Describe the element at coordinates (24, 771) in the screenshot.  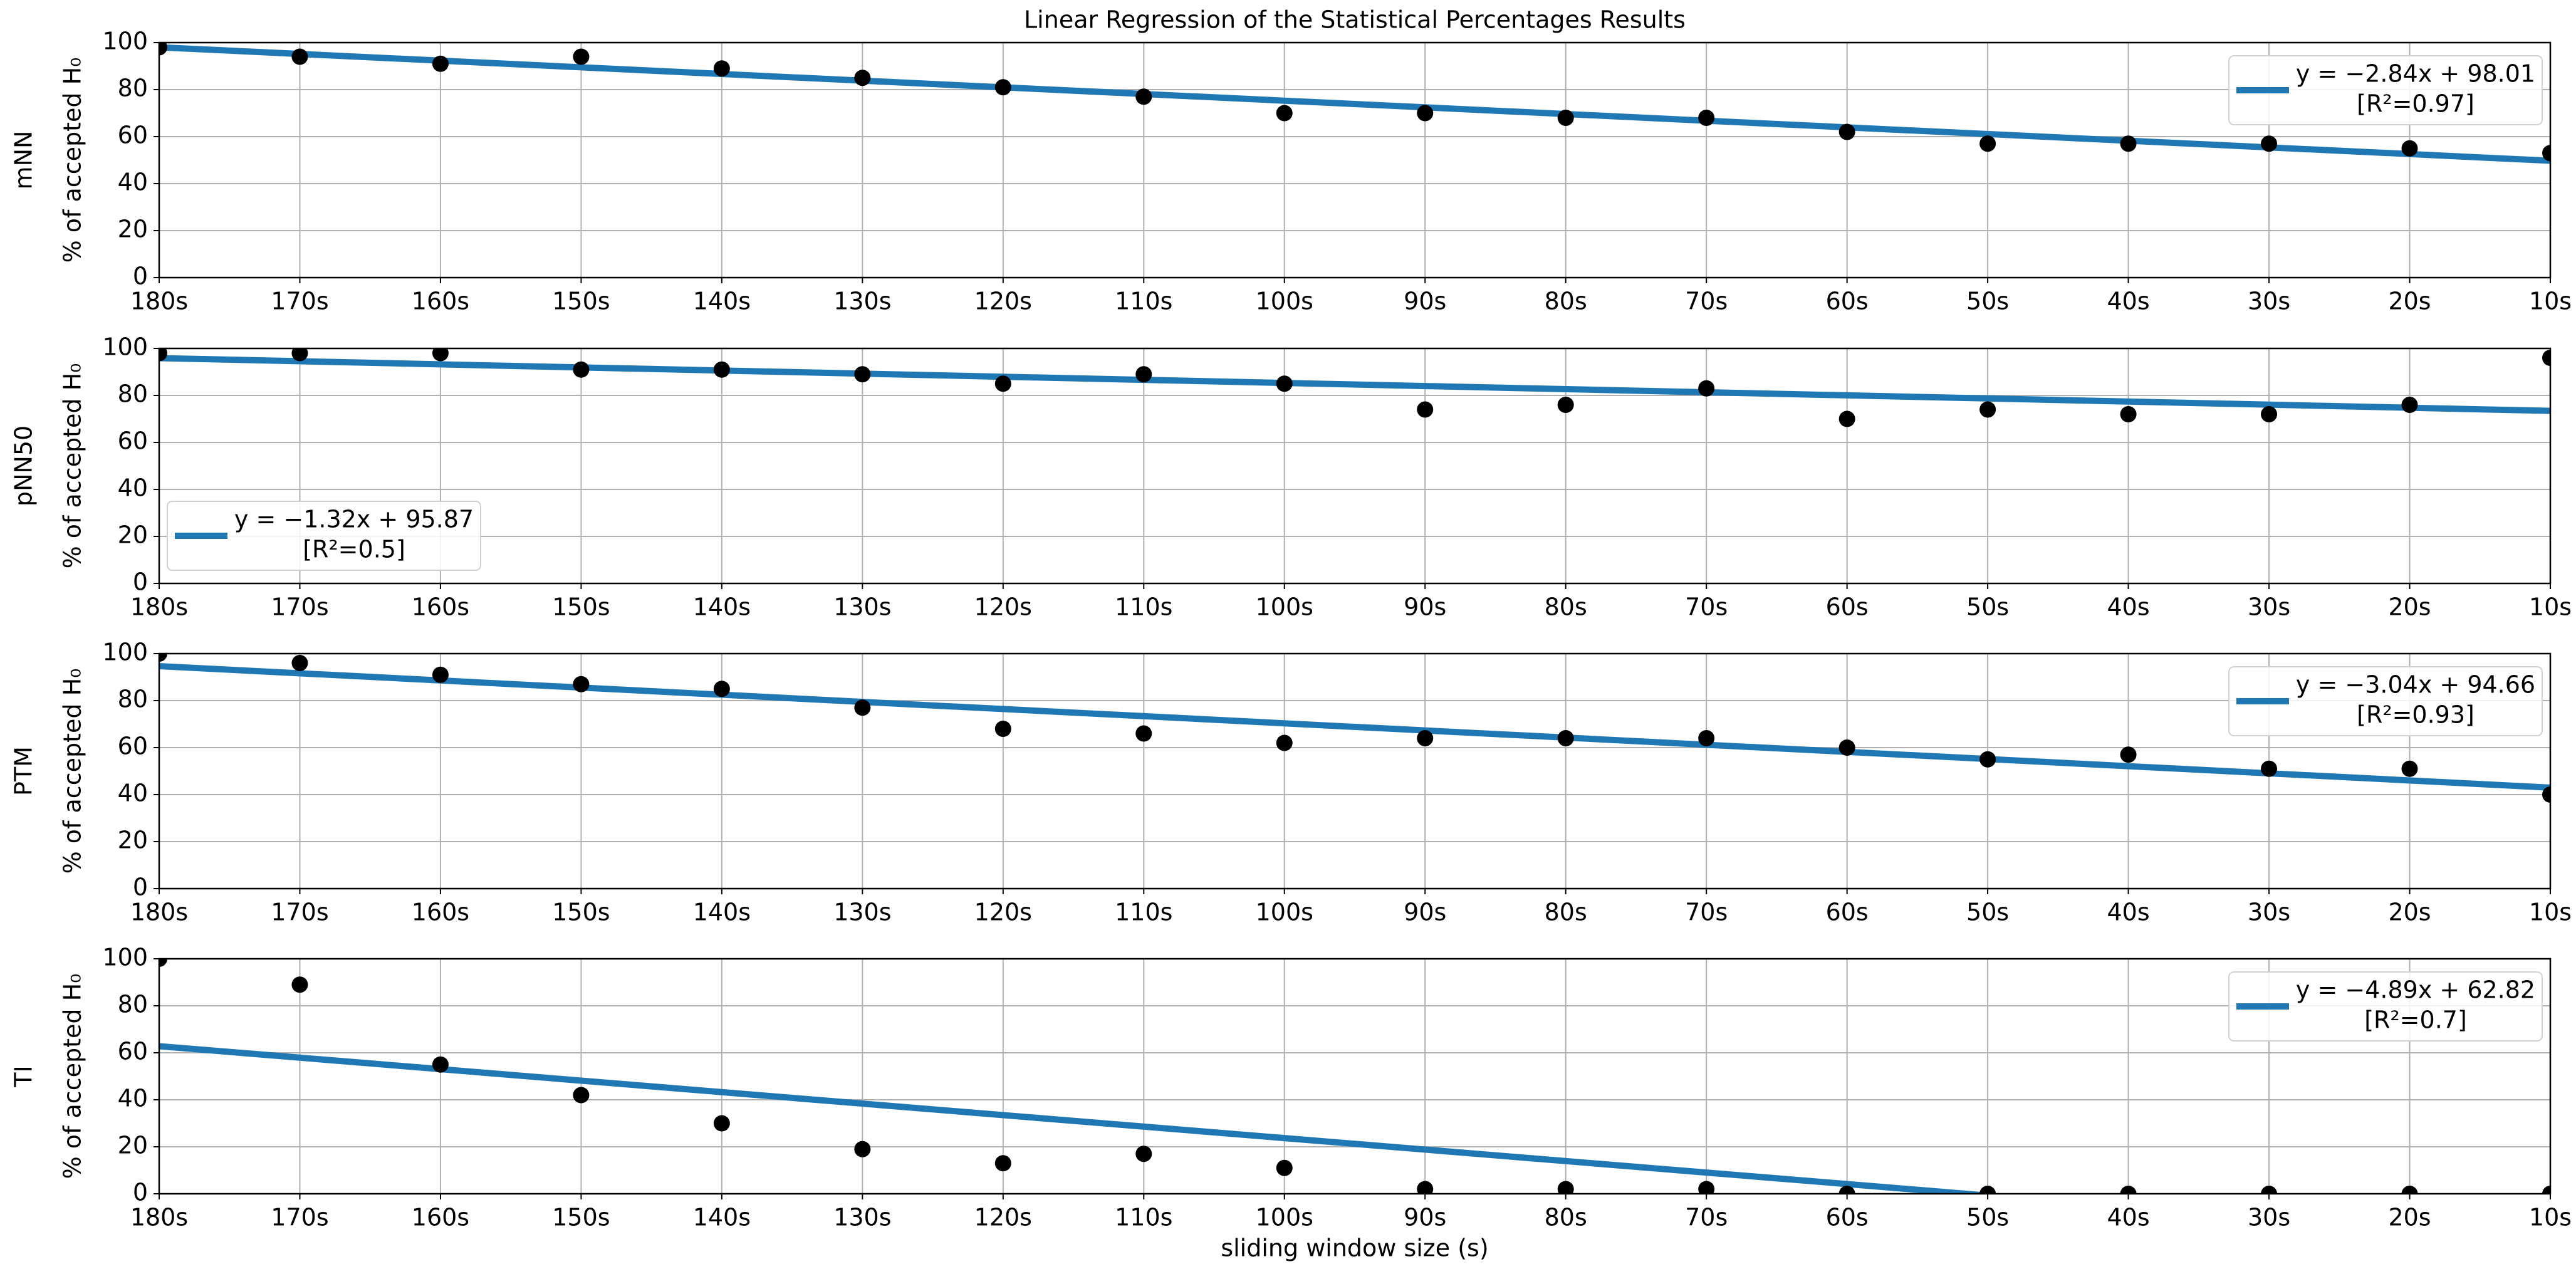
I see `panel-label: PTM` at that location.